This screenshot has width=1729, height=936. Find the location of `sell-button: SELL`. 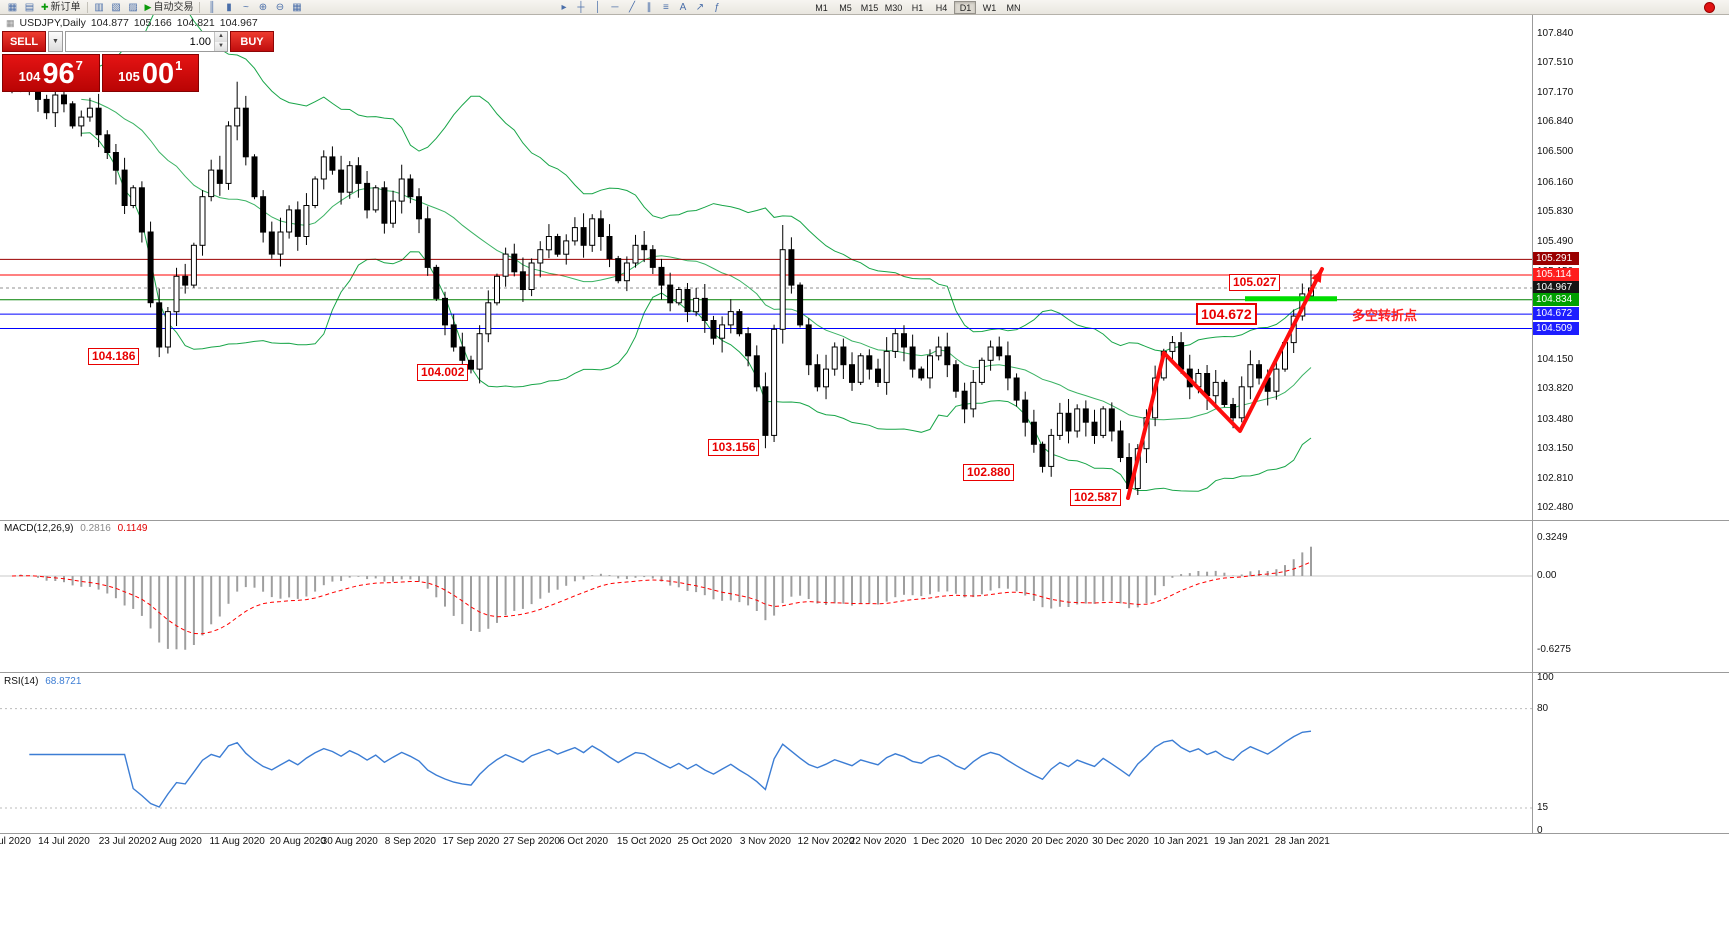

sell-button: SELL is located at coordinates (24, 41).